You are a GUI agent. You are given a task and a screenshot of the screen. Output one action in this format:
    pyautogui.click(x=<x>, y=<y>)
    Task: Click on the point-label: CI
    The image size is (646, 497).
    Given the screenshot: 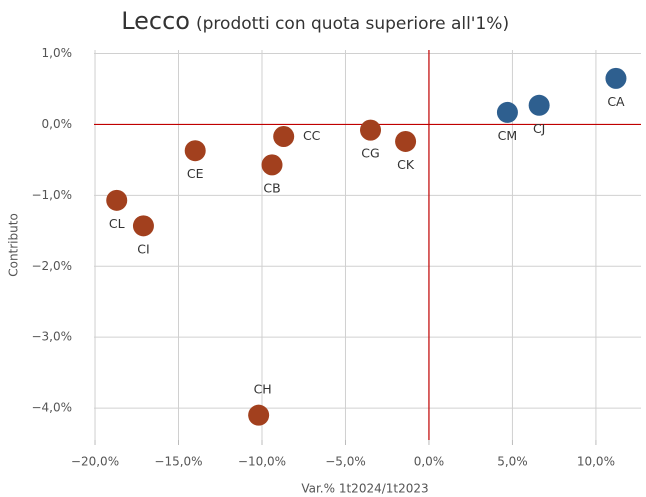 What is the action you would take?
    pyautogui.click(x=143, y=248)
    